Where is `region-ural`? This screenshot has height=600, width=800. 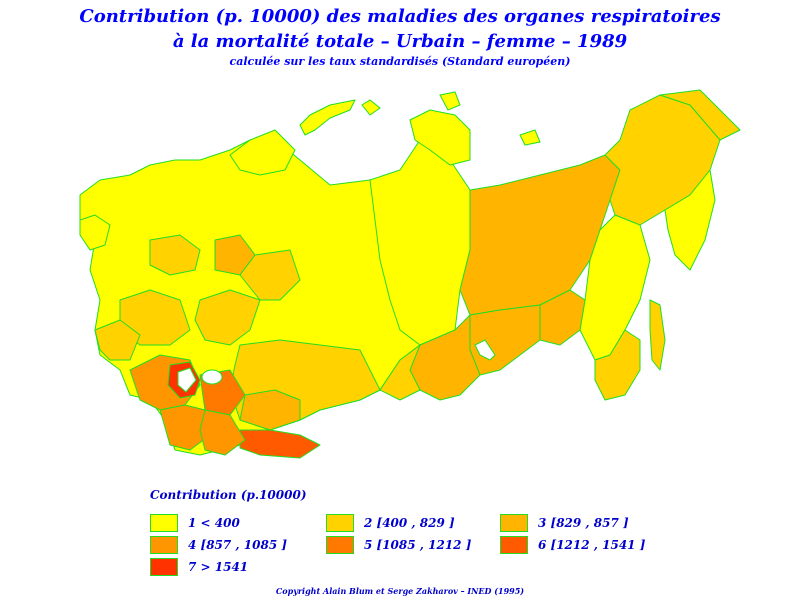 region-ural is located at coordinates (227, 317).